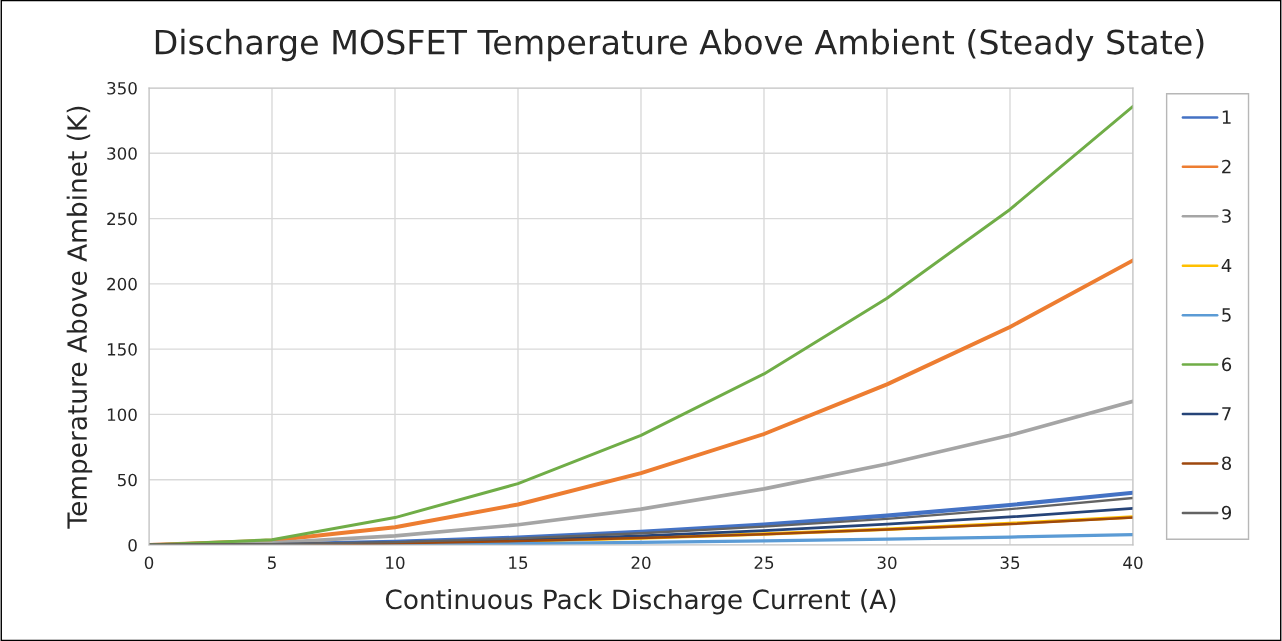 The height and width of the screenshot is (641, 1282). What do you see at coordinates (122, 349) in the screenshot?
I see `y-tick-label: 150` at bounding box center [122, 349].